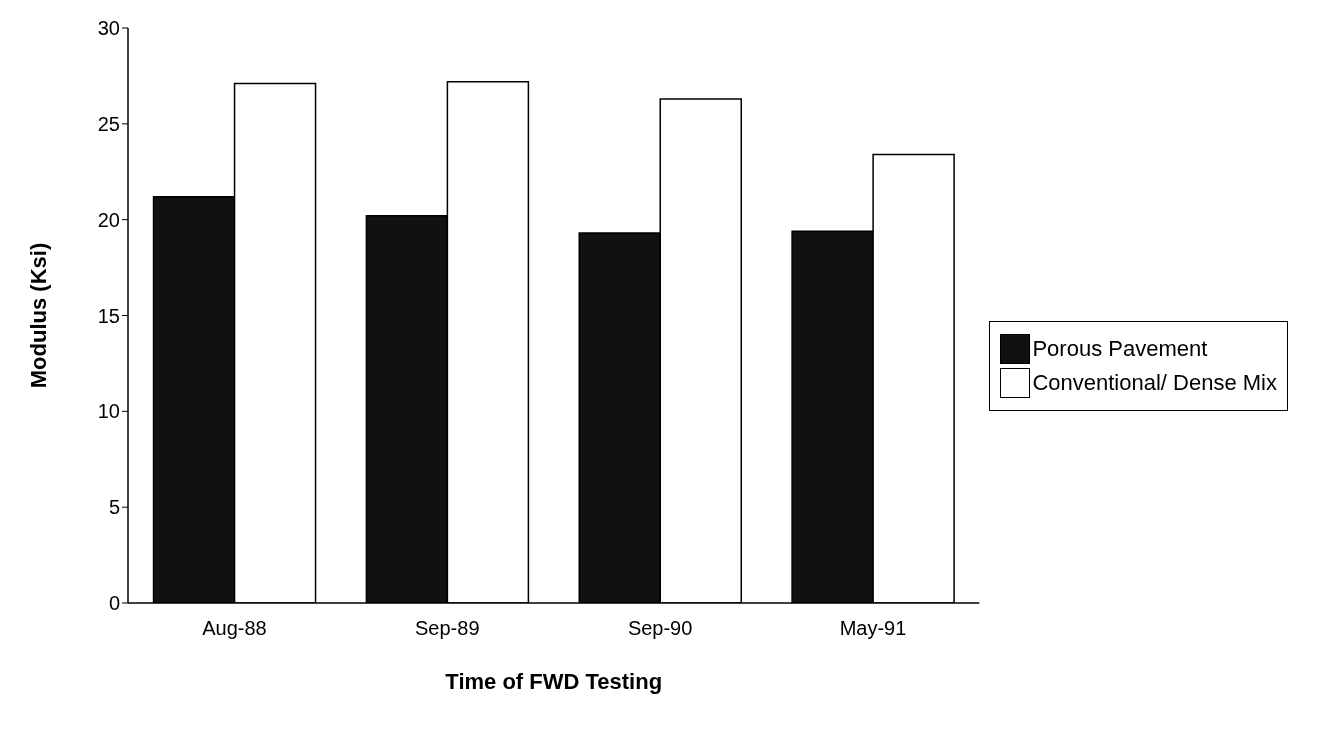  Describe the element at coordinates (1120, 348) in the screenshot. I see `legend-label: Porous Pavement` at that location.